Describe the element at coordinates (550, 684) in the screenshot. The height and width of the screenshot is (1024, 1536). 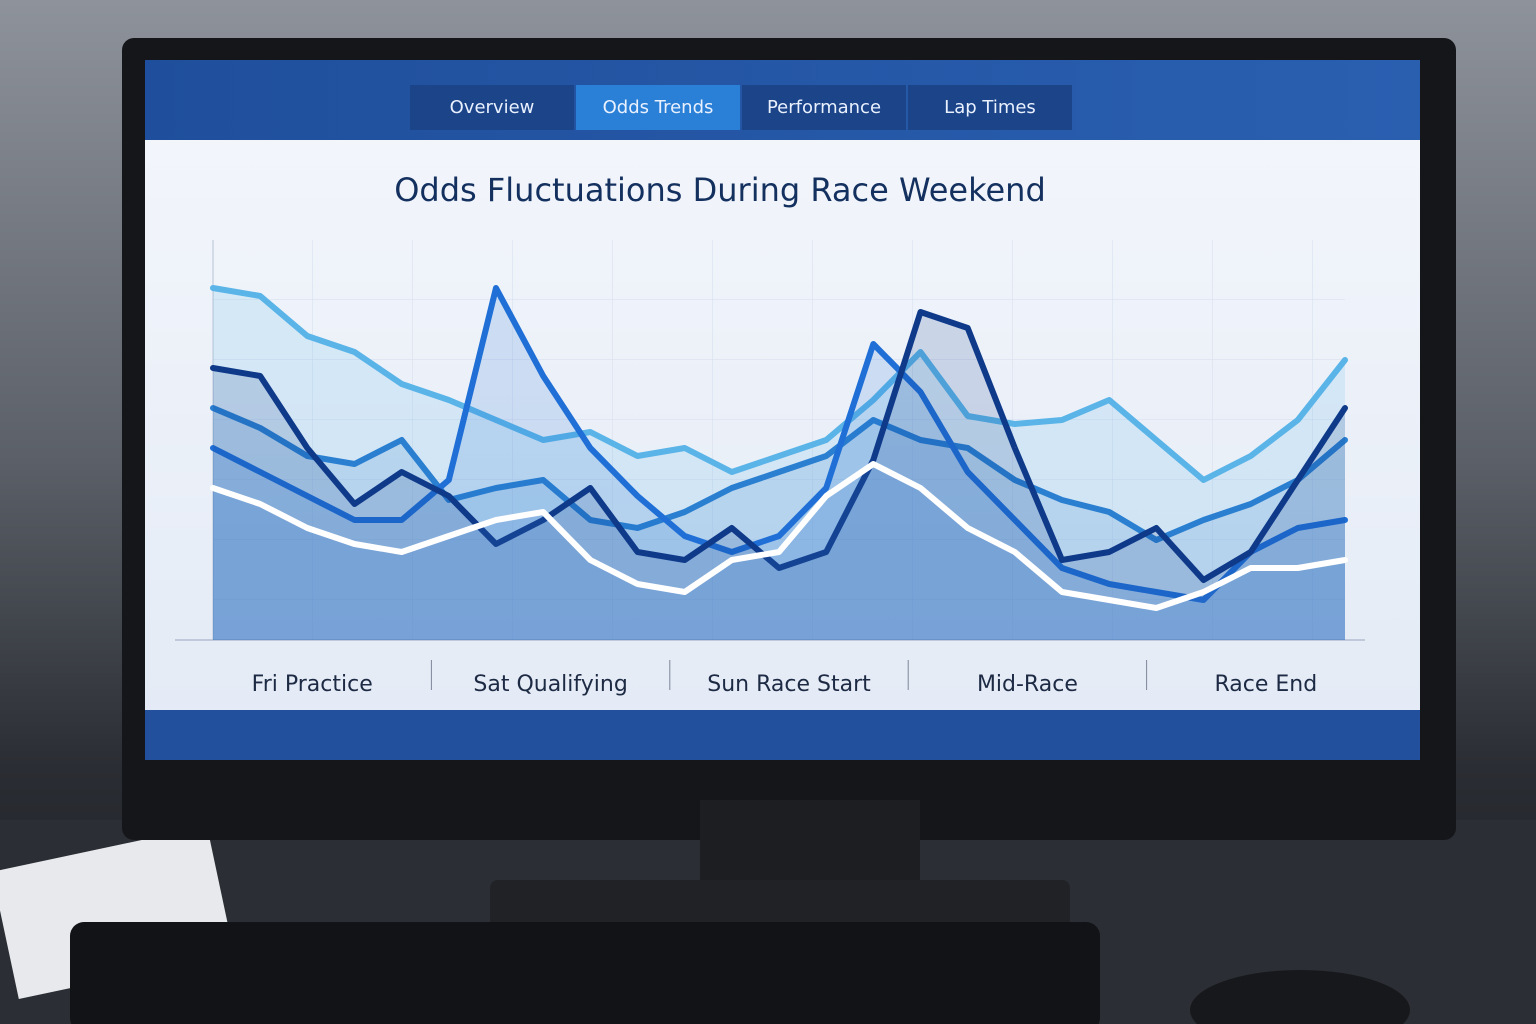
I see `x-tick-label: Sat Qualifying` at that location.